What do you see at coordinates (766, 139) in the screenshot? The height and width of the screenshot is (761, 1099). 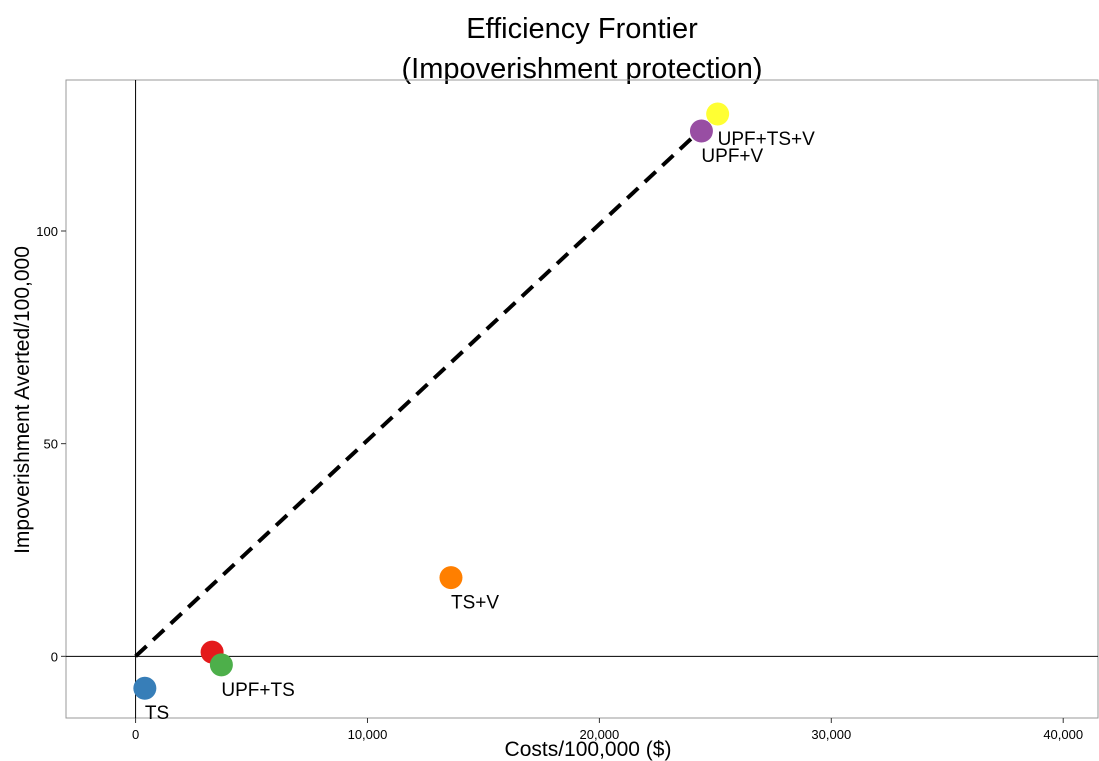 I see `point-label: UPF+TS+V` at bounding box center [766, 139].